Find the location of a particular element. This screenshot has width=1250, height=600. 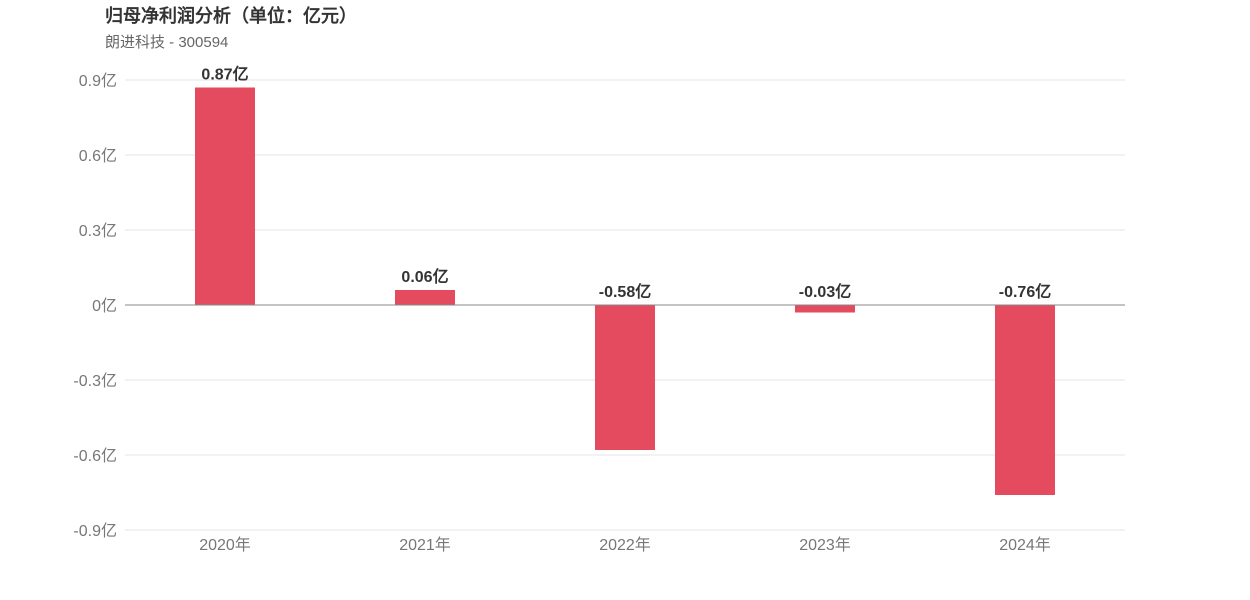

data-label: -0.58亿 is located at coordinates (625, 291).